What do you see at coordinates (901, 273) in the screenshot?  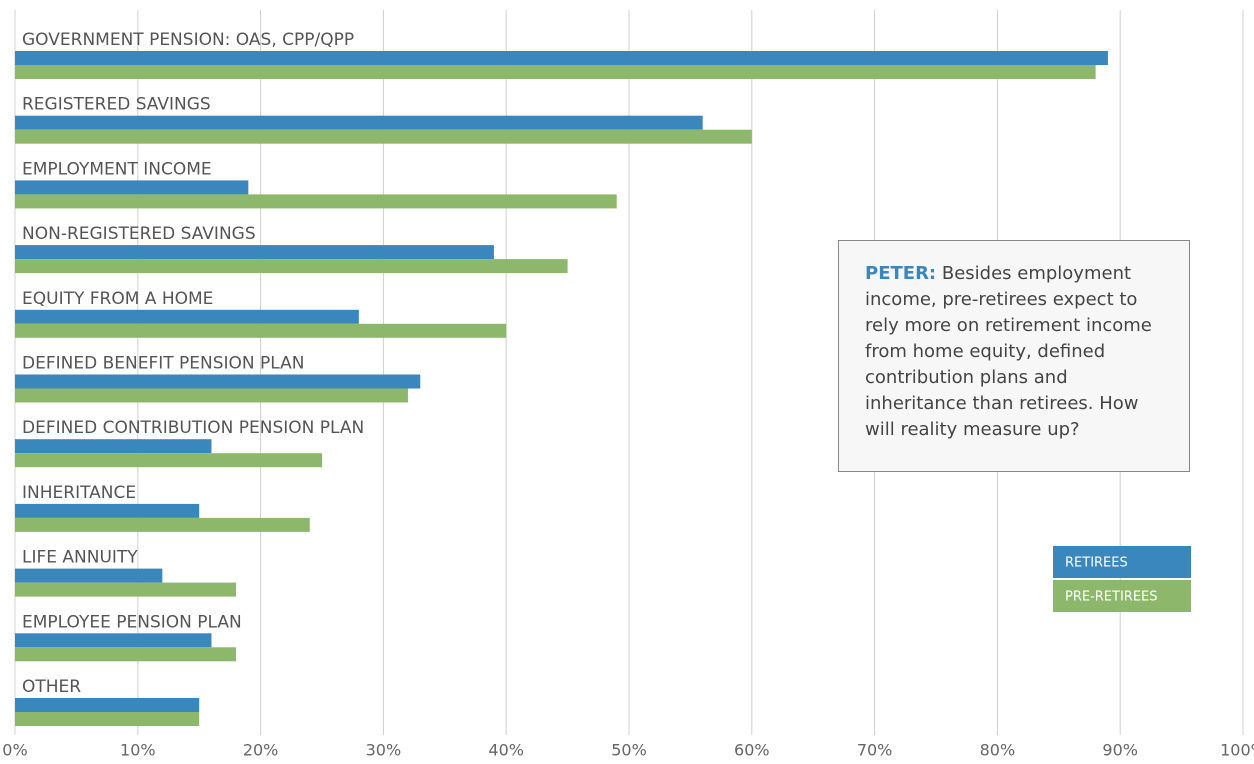 I see `callout-speaker: PETER:` at bounding box center [901, 273].